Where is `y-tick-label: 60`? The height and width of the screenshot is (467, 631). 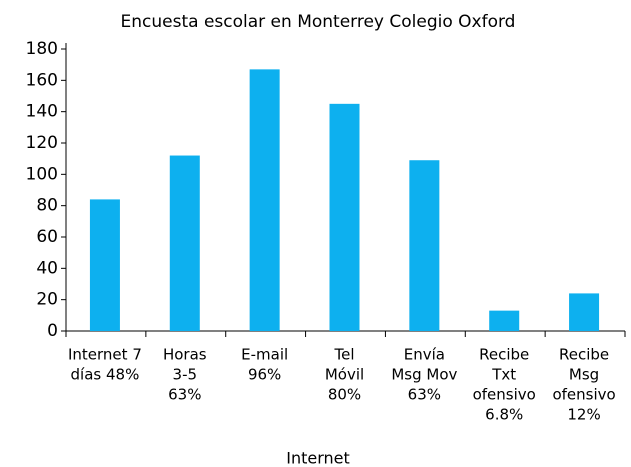 y-tick-label: 60 is located at coordinates (47, 237).